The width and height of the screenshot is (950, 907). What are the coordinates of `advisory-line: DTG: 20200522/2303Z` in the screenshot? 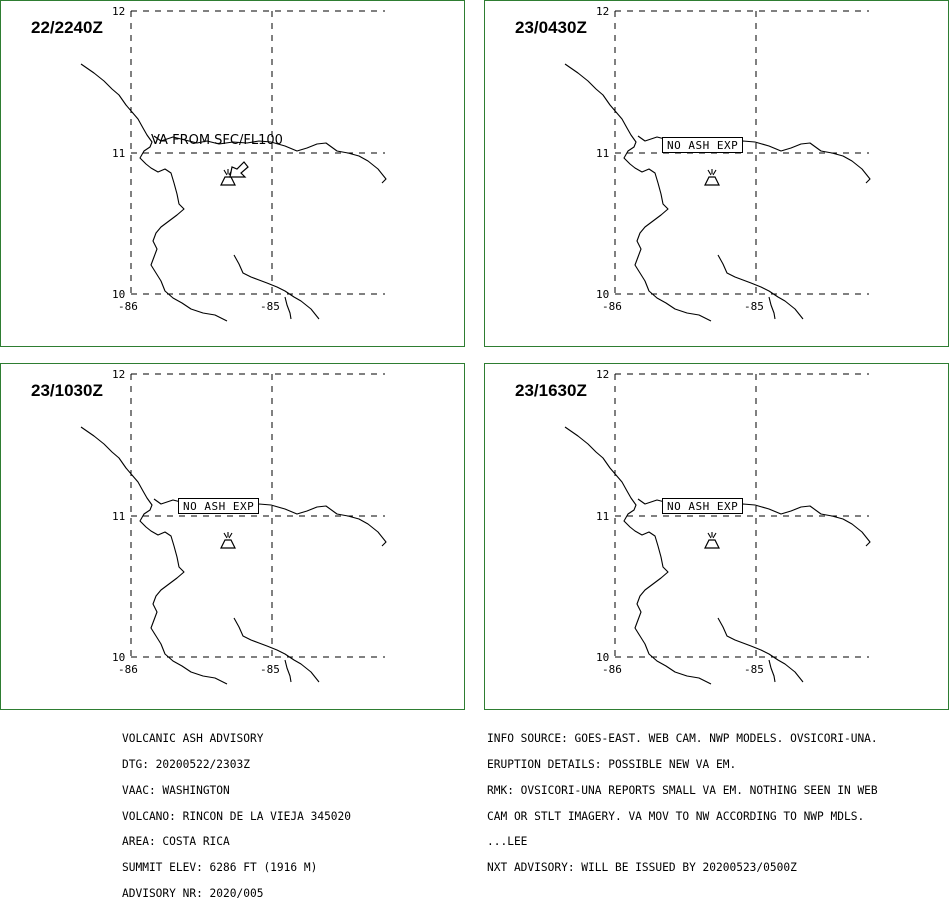 It's located at (186, 764).